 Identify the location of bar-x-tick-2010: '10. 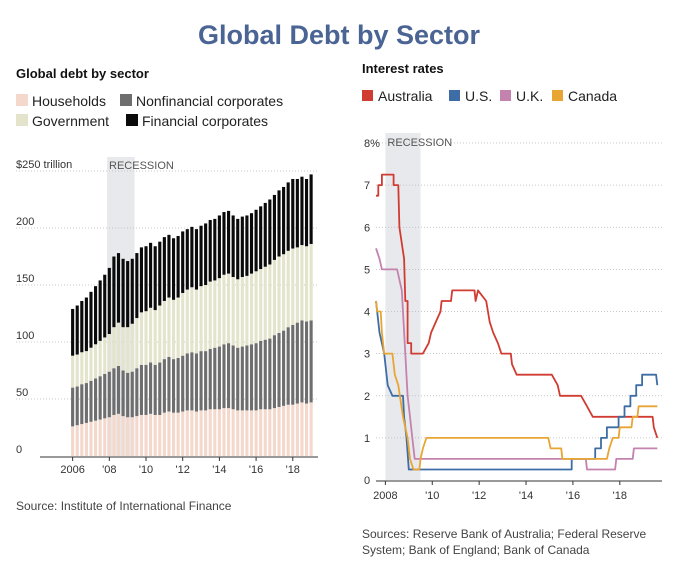
(146, 470).